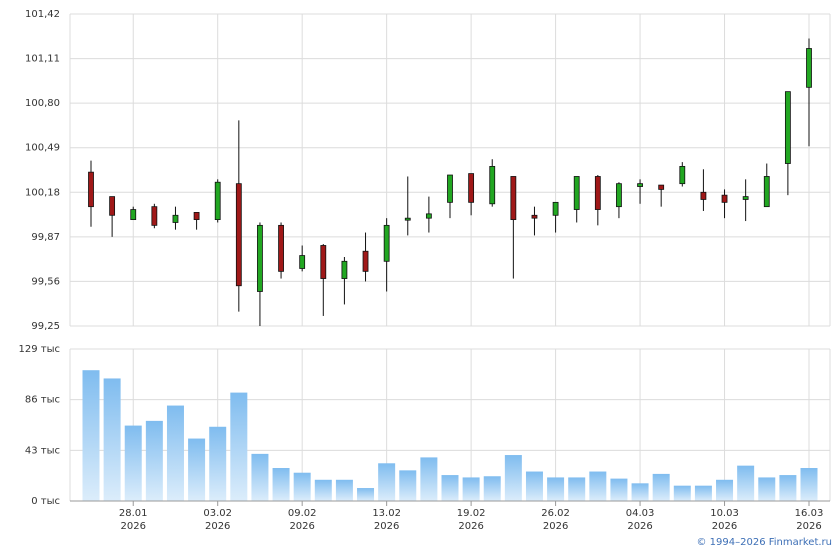 This screenshot has height=550, width=840. Describe the element at coordinates (217, 513) in the screenshot. I see `x-tick-label: 03.02` at that location.